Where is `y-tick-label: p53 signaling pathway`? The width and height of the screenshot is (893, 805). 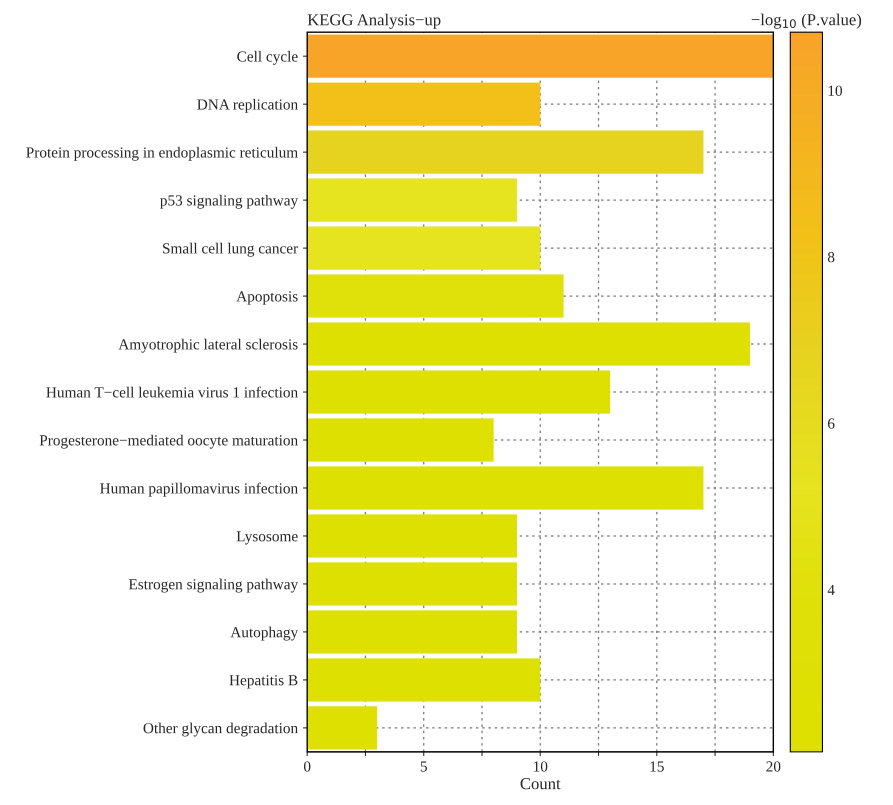 y-tick-label: p53 signaling pathway is located at coordinates (229, 201).